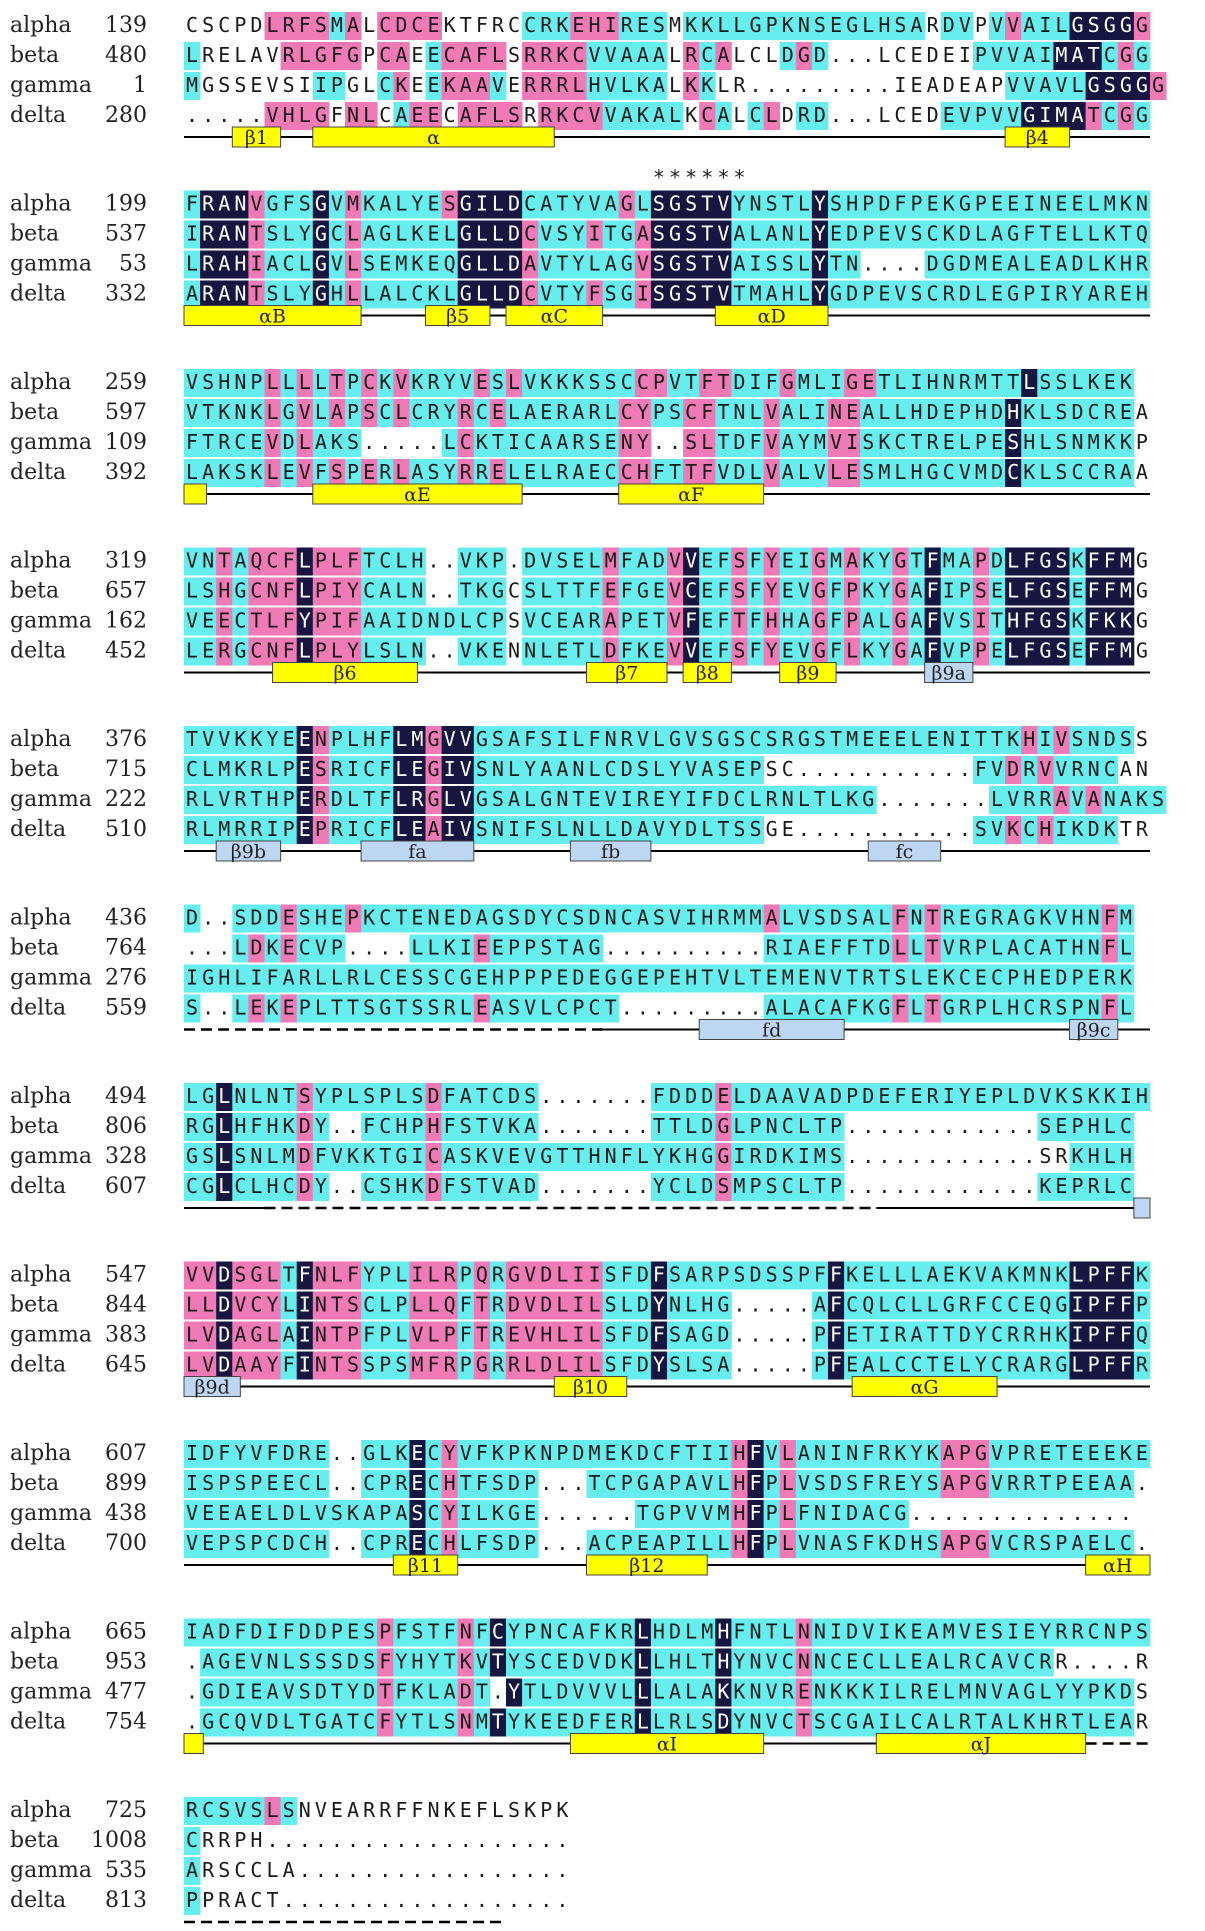 The height and width of the screenshot is (1931, 1205). Describe the element at coordinates (1117, 1566) in the screenshot. I see `structure-label: αH` at that location.